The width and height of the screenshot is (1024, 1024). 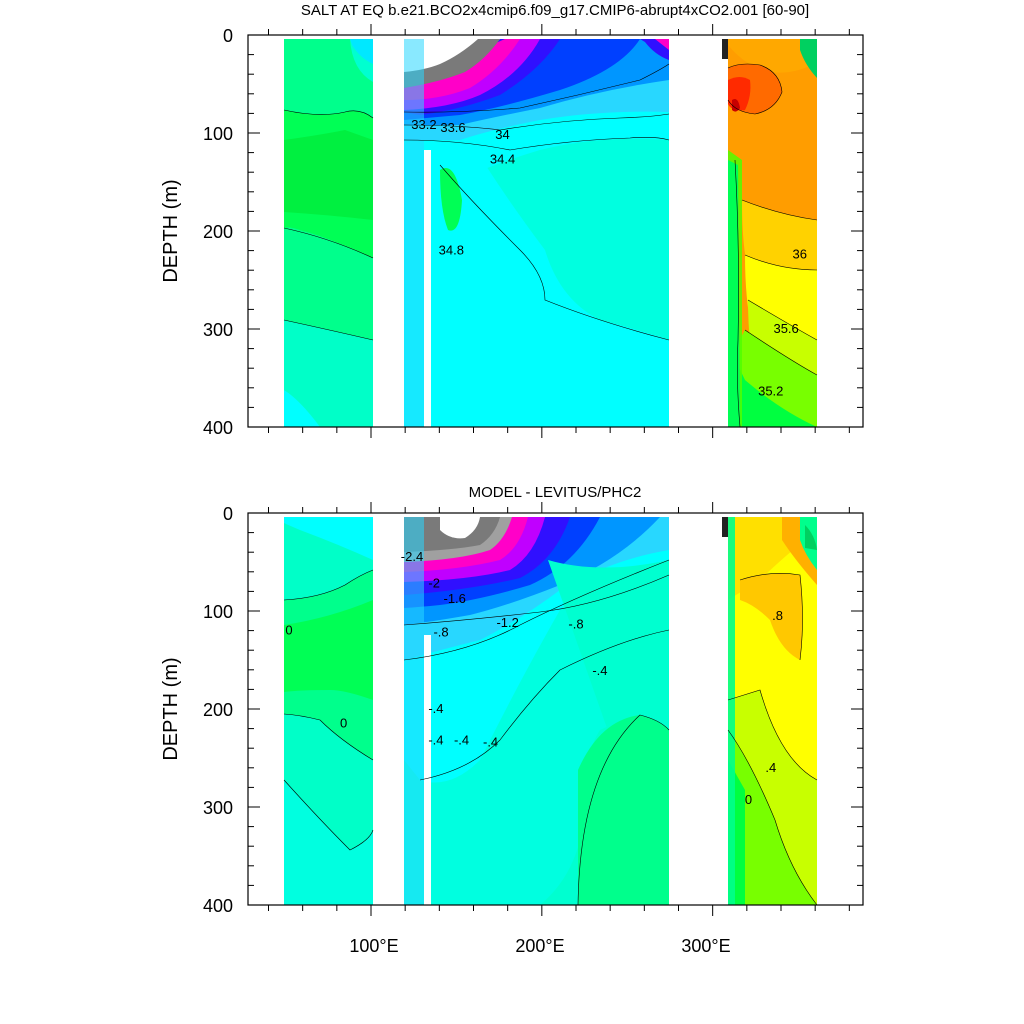 I want to click on x-axis: 100°E 200°E 300°E, so click(x=539, y=946).